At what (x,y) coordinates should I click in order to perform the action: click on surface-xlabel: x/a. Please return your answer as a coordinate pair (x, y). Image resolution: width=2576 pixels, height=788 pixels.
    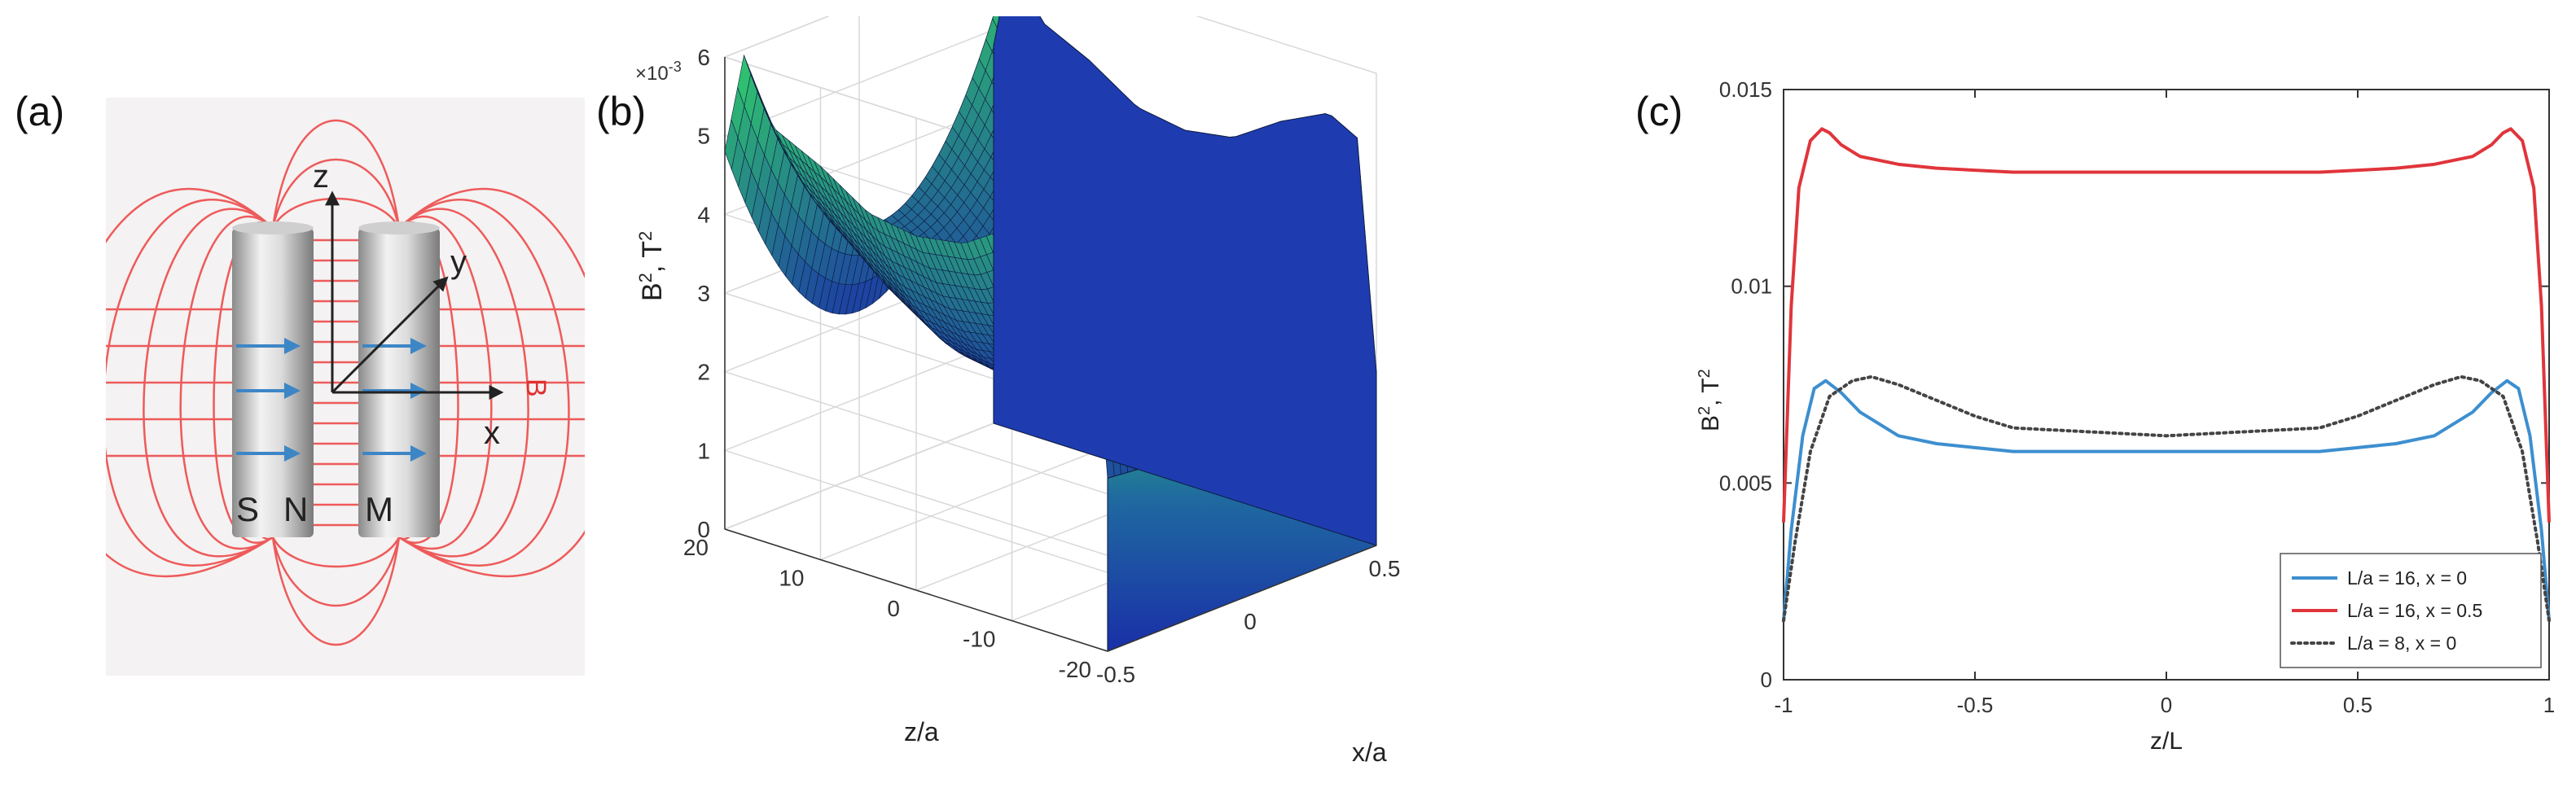
    Looking at the image, I should click on (1369, 752).